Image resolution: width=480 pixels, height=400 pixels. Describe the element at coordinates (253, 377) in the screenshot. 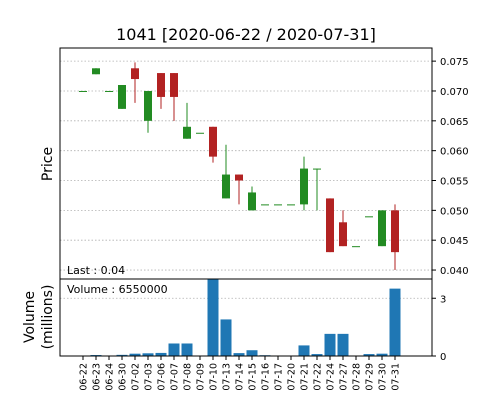

I see `date-tick-label: 07-15` at that location.